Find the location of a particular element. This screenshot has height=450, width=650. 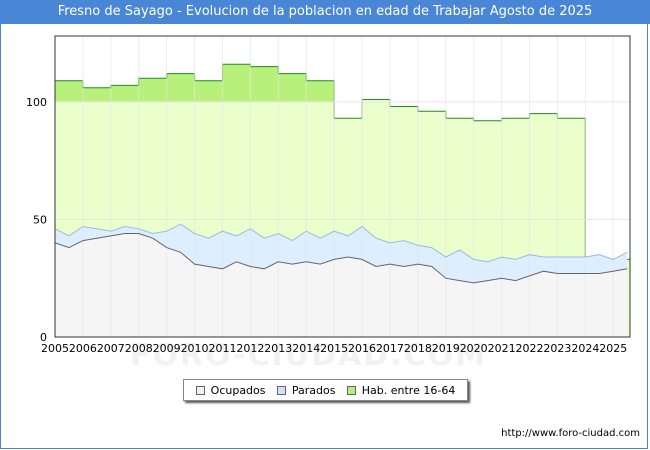

x-tick-label-2013: 2013 is located at coordinates (278, 348).